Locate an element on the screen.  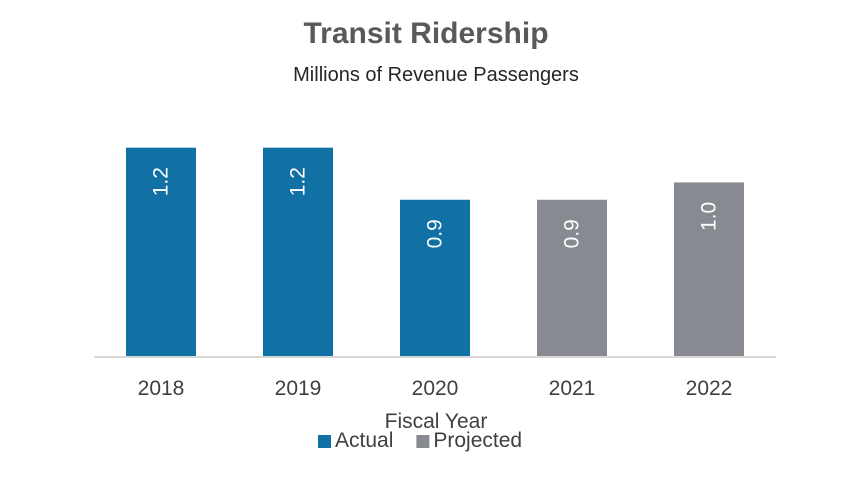
chart-subtitle: Millions of Revenue Passengers is located at coordinates (436, 75).